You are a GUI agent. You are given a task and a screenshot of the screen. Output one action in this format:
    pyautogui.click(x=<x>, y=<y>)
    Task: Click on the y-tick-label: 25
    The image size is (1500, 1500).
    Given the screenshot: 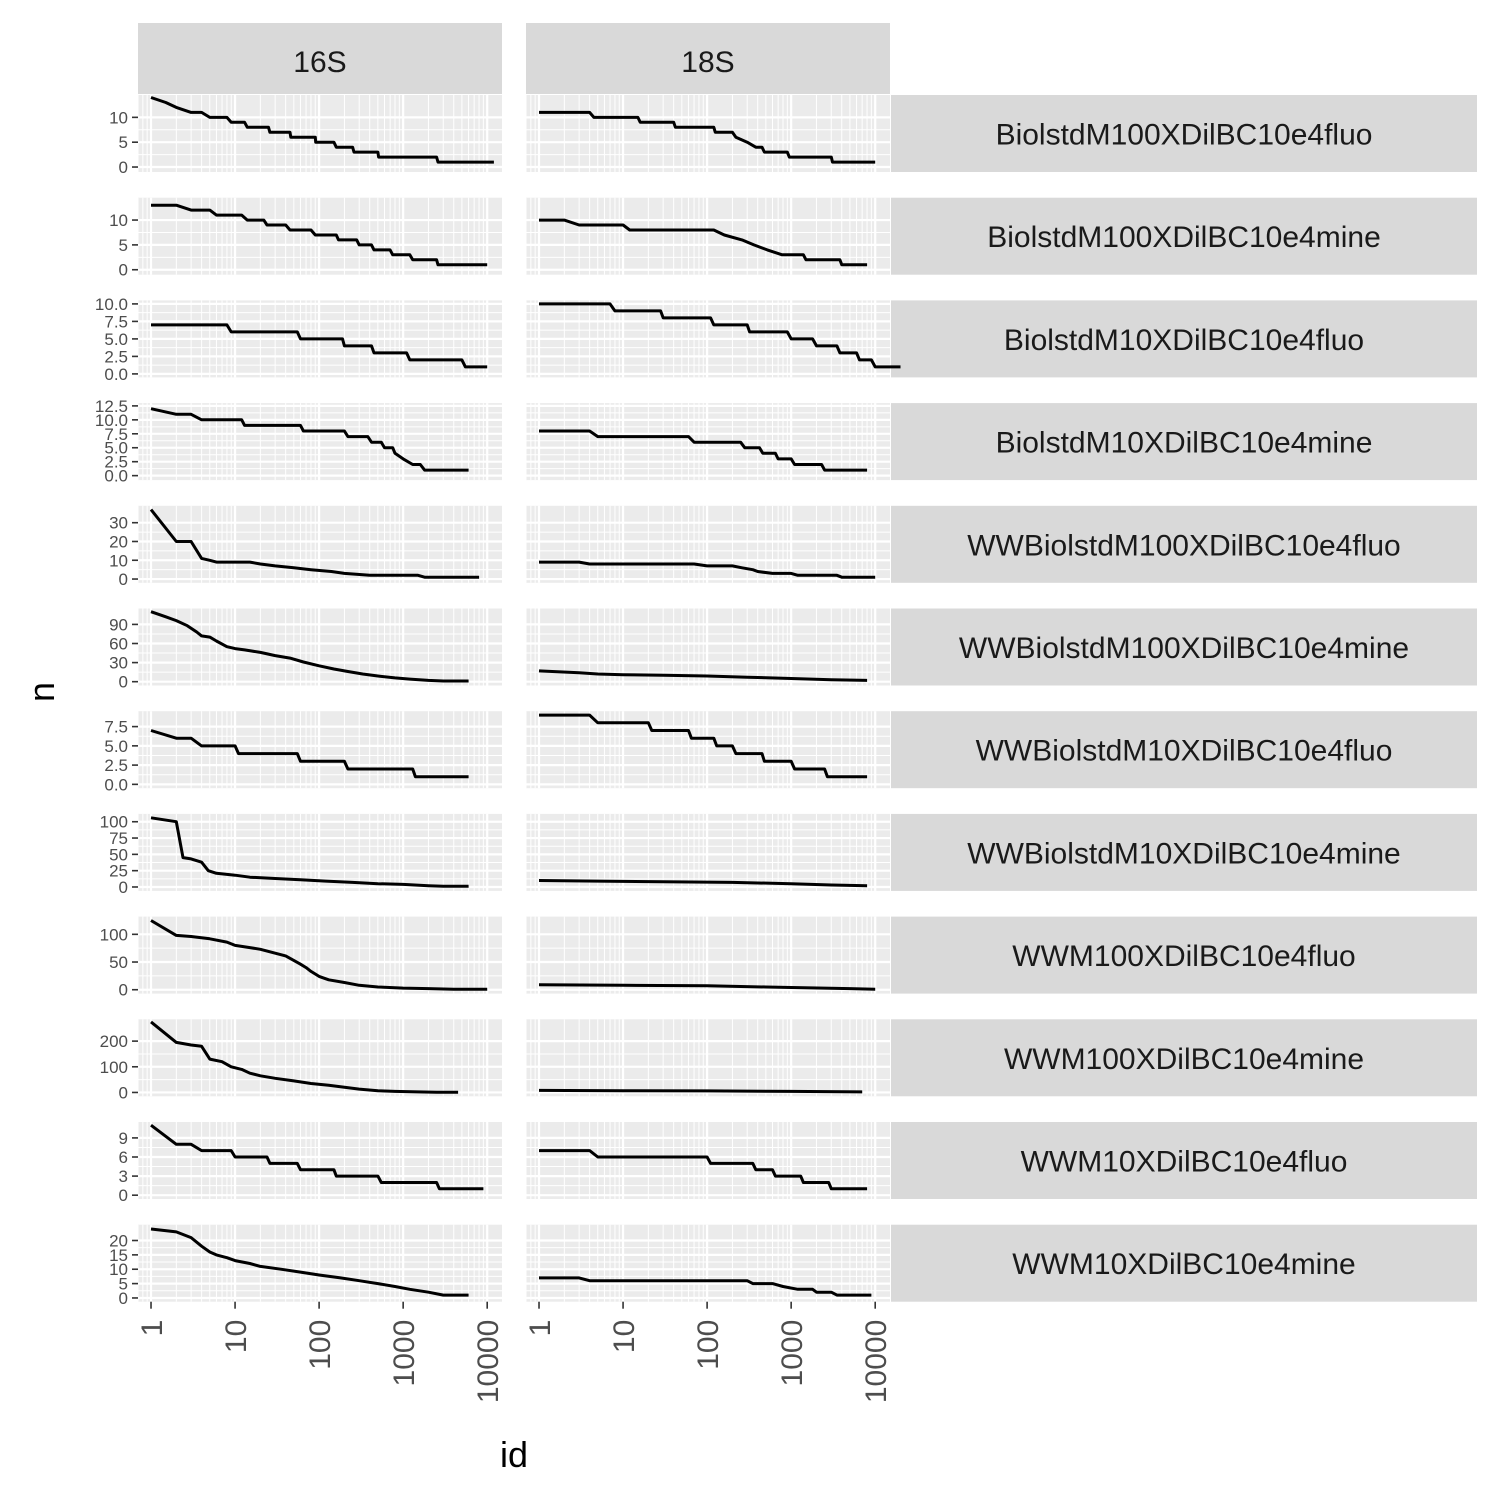 What is the action you would take?
    pyautogui.click(x=118, y=871)
    